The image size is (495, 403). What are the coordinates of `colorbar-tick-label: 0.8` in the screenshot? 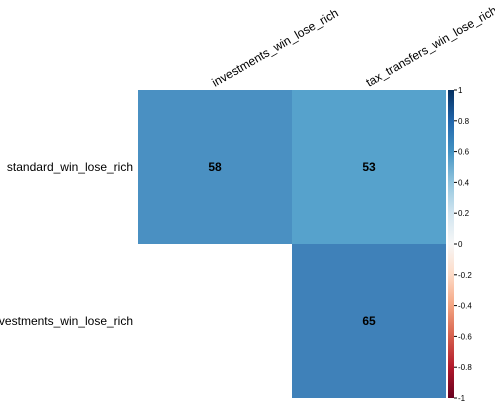 It's located at (464, 121).